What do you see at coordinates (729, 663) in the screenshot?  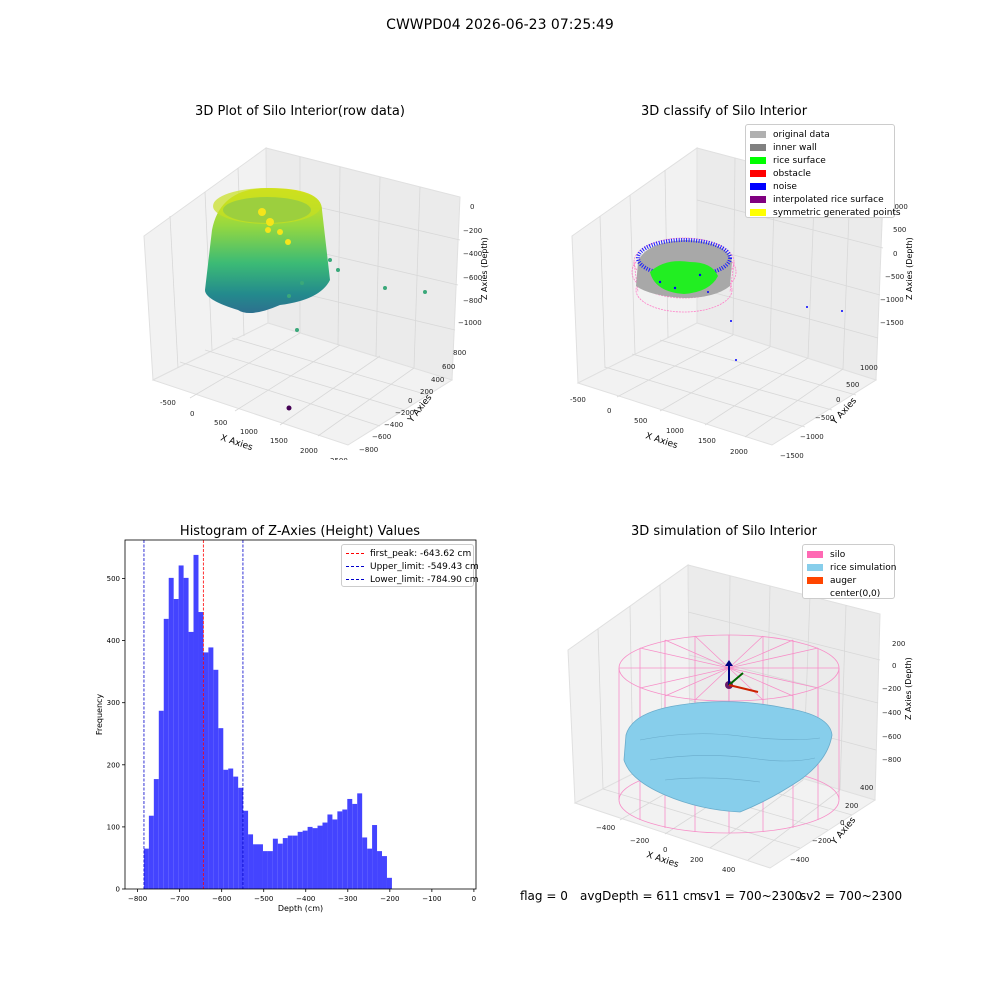 I see `plot4-z-arrowhead` at bounding box center [729, 663].